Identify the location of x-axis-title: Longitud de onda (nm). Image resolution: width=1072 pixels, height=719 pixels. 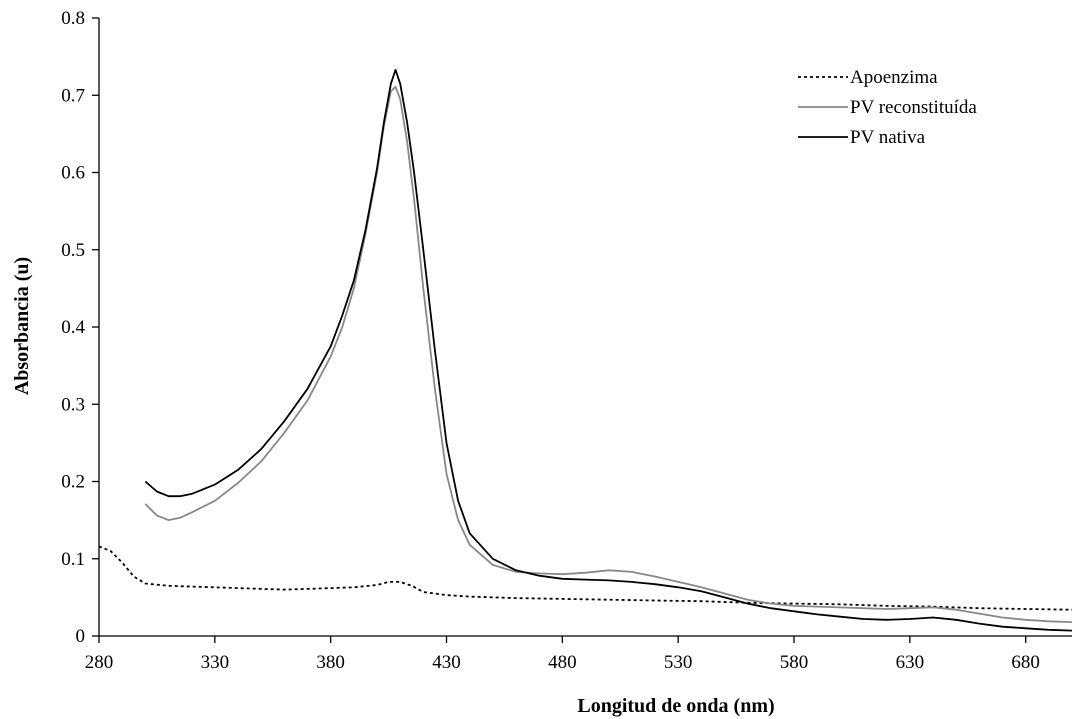
(675, 706).